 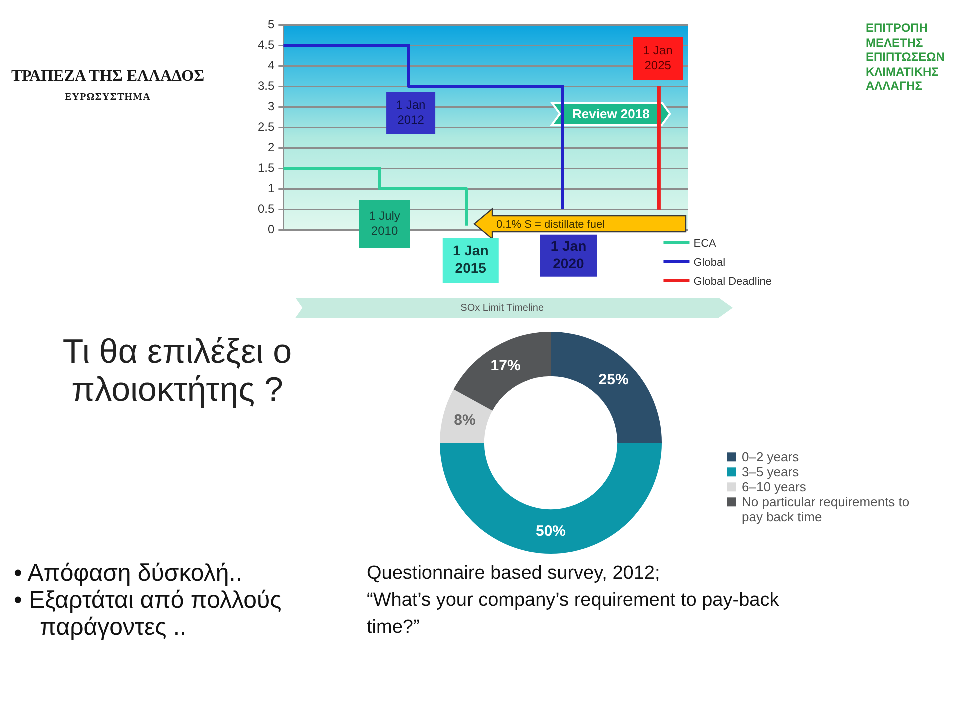 I want to click on y-tick-label: 1.5, so click(x=266, y=167).